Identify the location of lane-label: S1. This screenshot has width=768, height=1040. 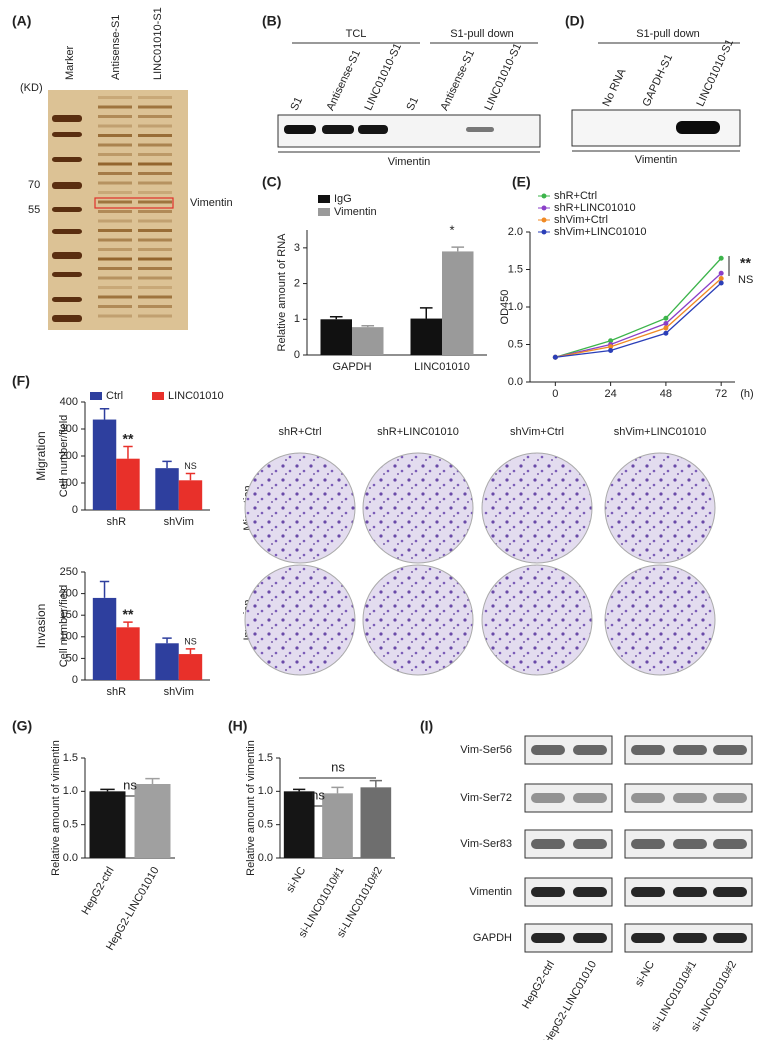
(412, 103).